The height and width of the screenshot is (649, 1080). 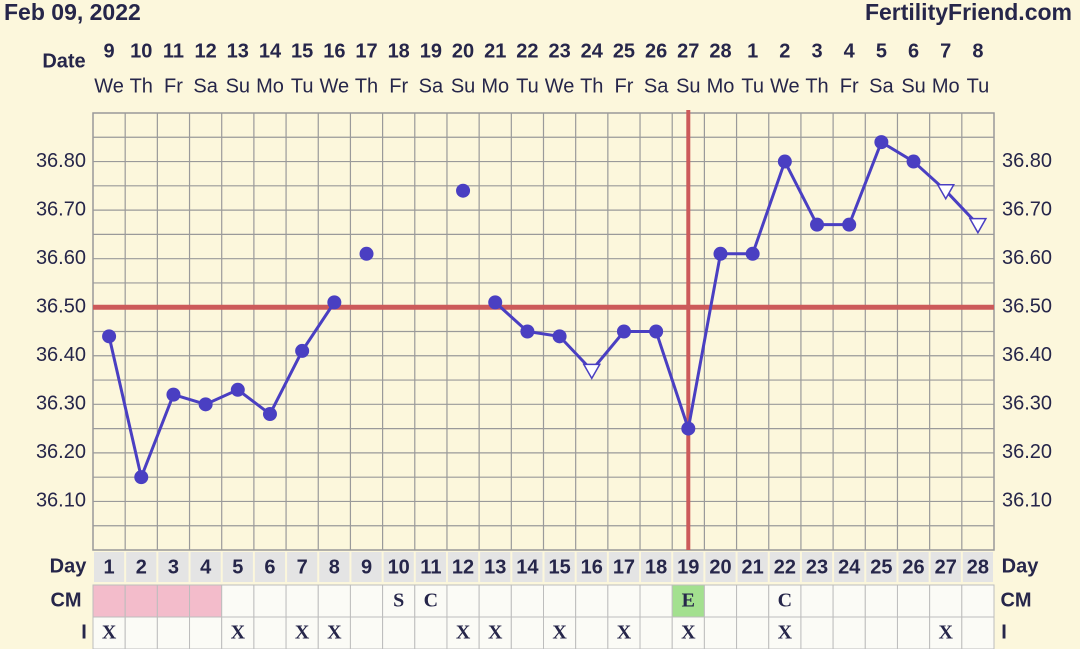 What do you see at coordinates (141, 567) in the screenshot?
I see `day-number: 2` at bounding box center [141, 567].